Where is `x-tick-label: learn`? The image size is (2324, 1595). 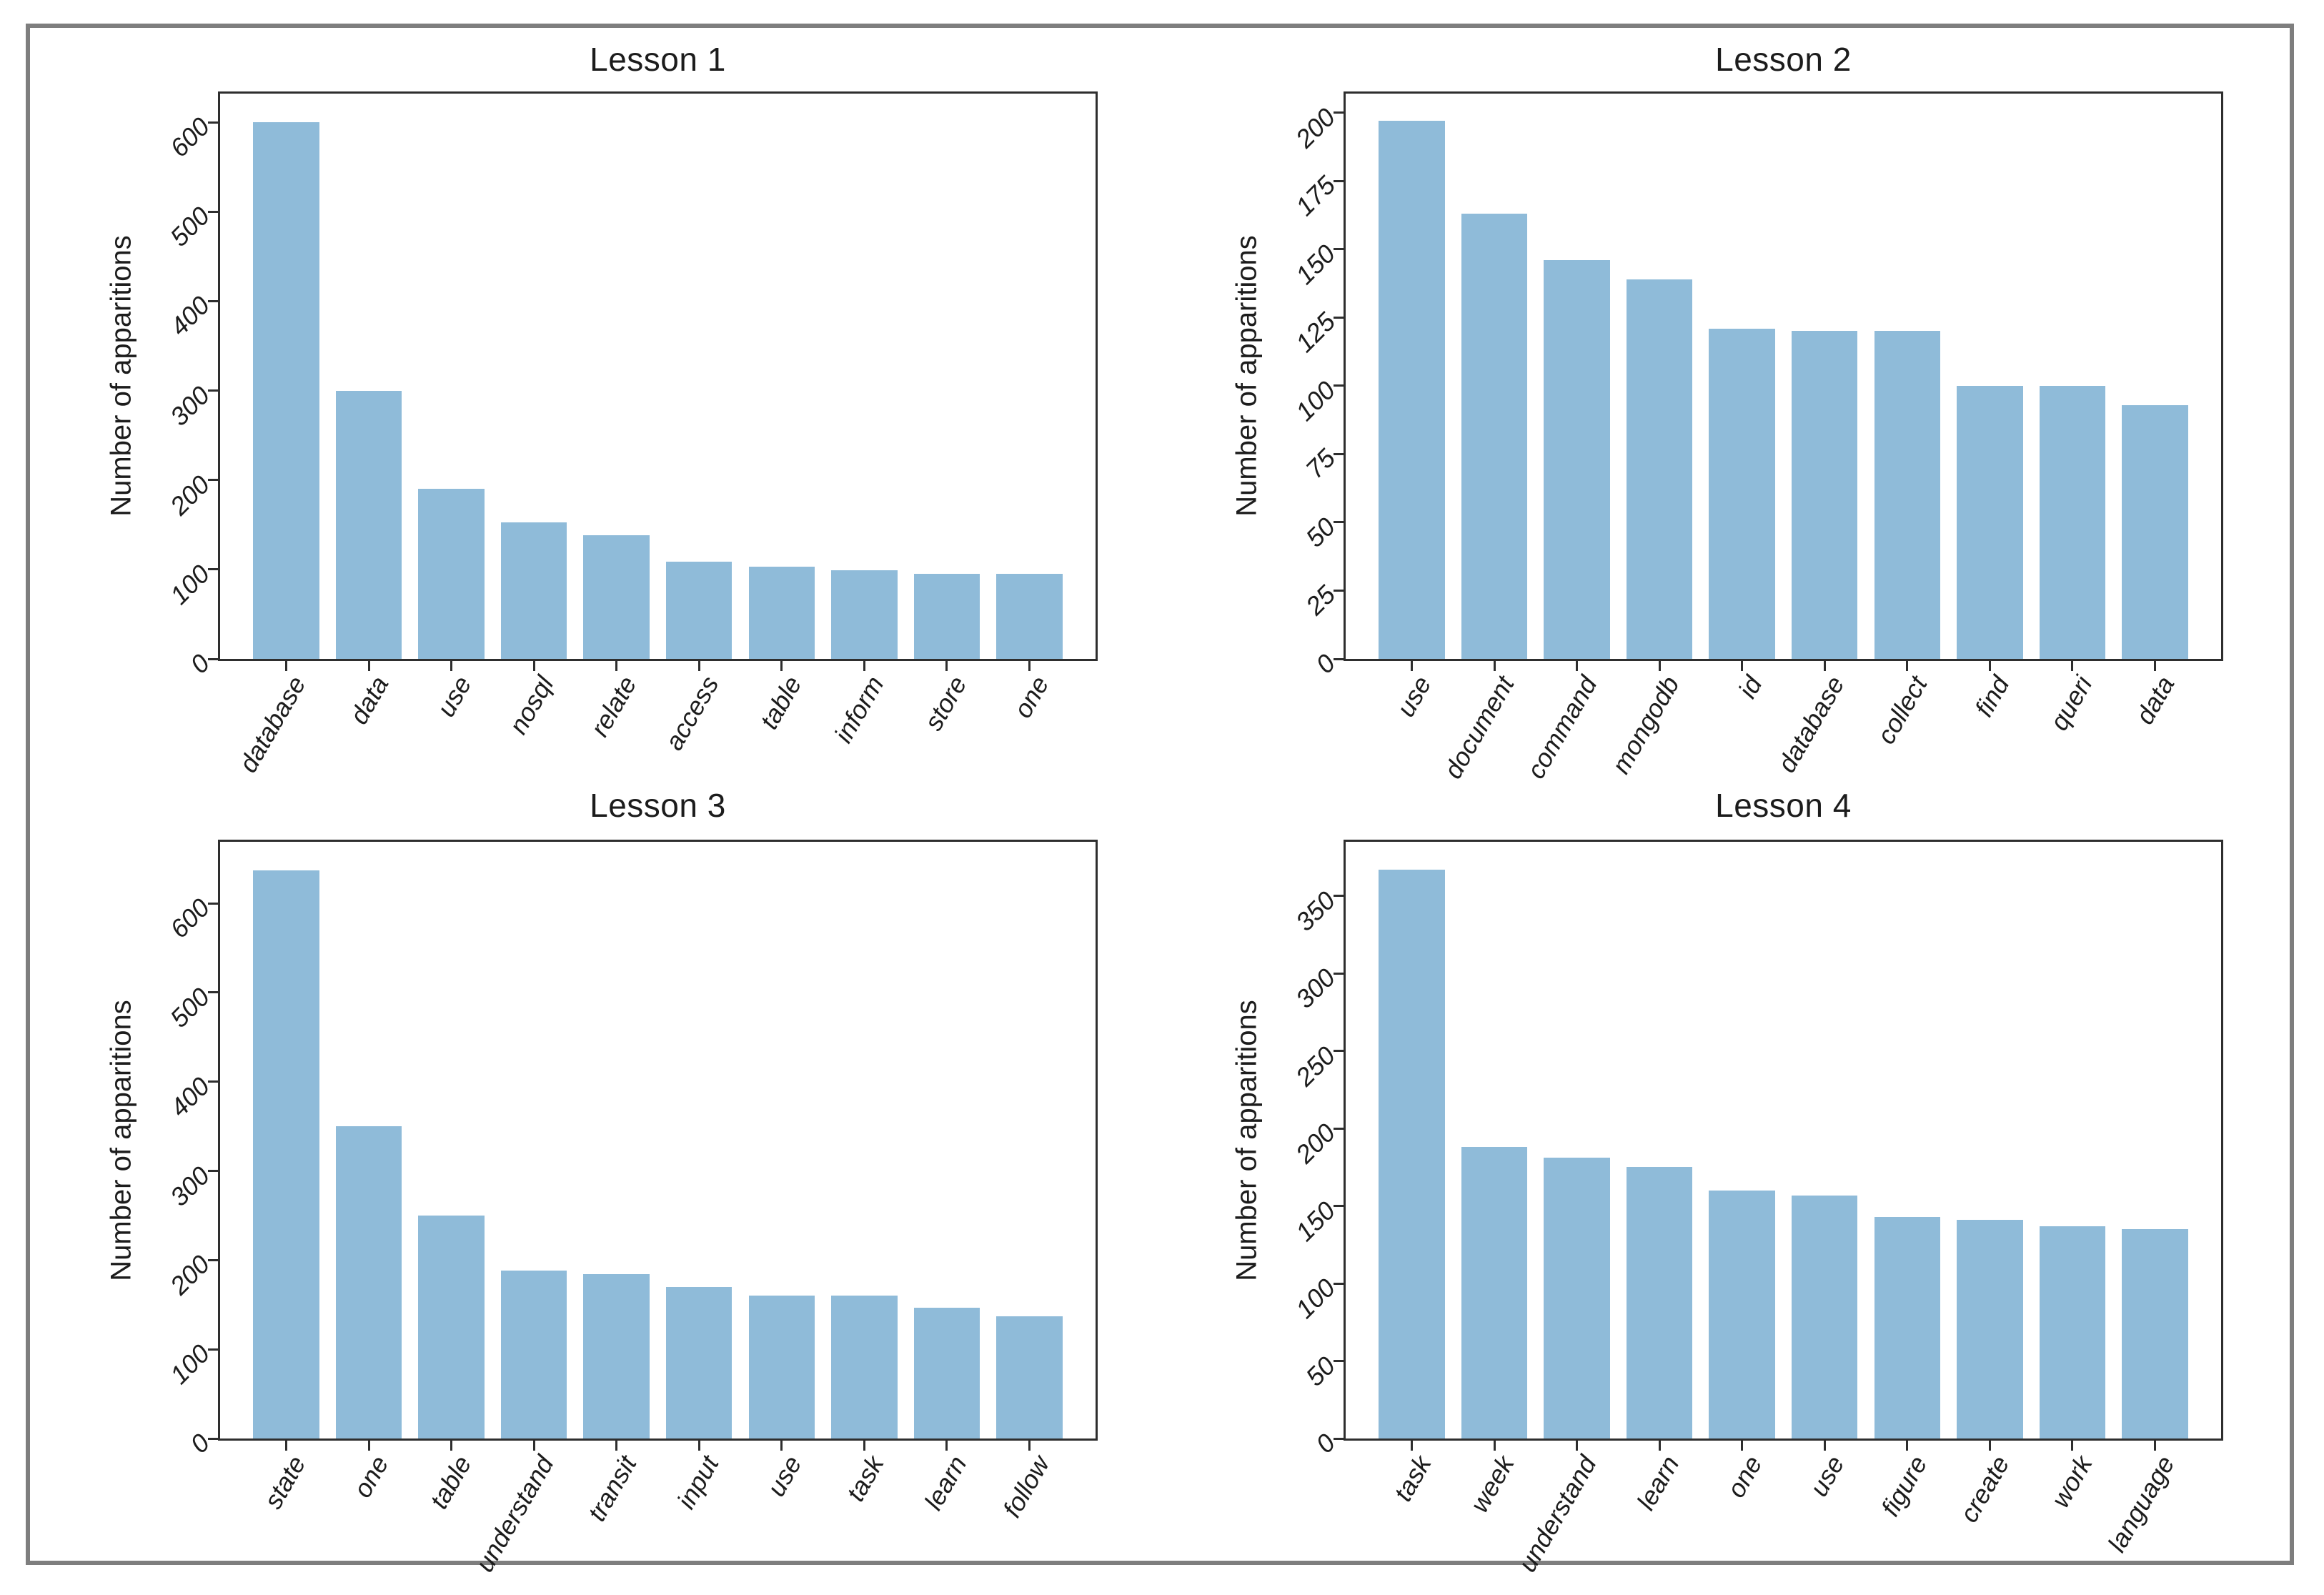
x-tick-label: learn is located at coordinates (945, 1483).